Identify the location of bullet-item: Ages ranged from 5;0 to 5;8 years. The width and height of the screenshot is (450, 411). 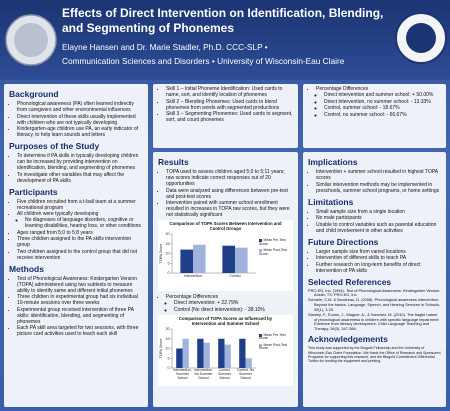
(80, 233).